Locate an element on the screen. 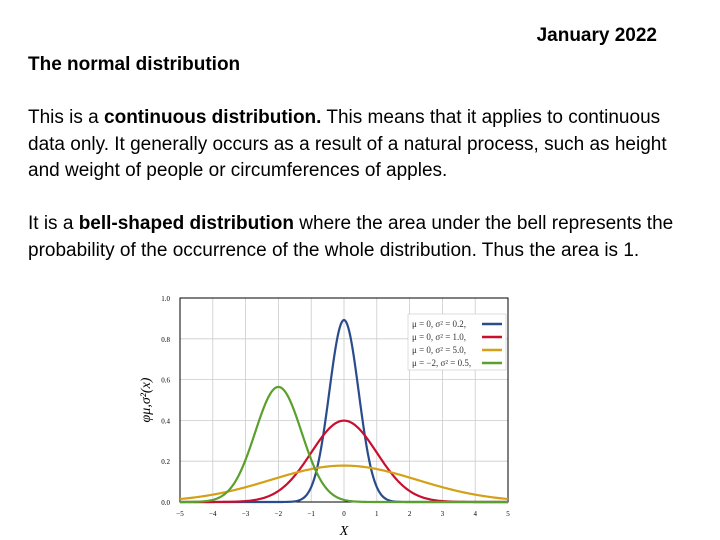 The image size is (720, 540). y-tick-label: 0.6 is located at coordinates (165, 381).